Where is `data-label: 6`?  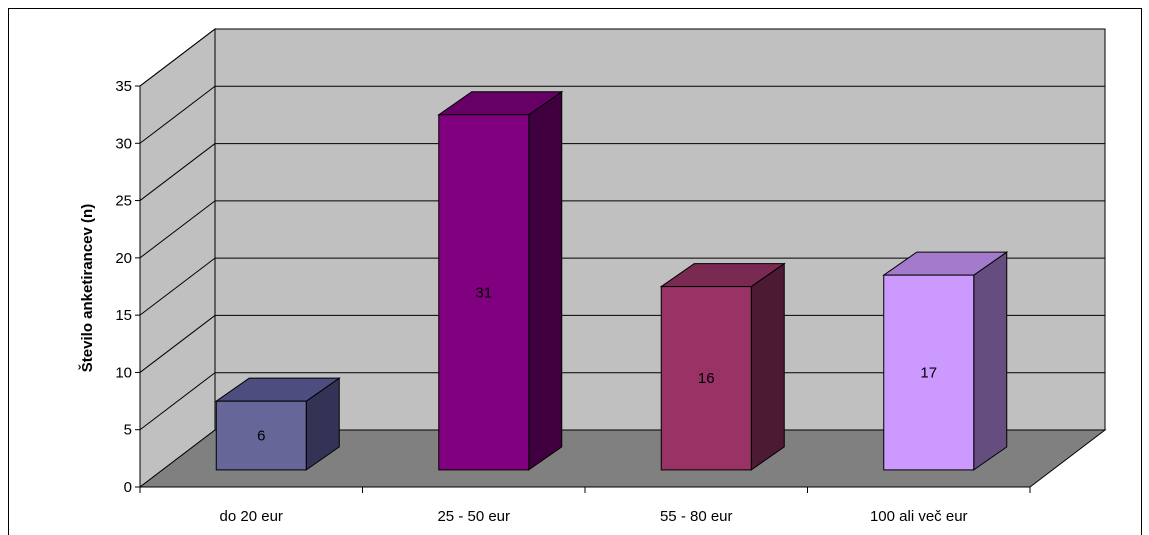
data-label: 6 is located at coordinates (261, 436).